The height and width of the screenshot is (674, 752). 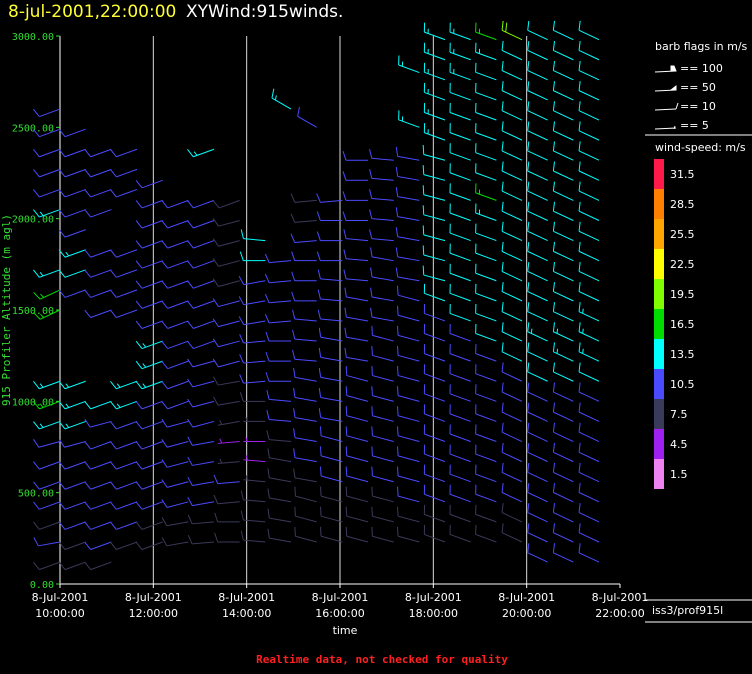 What do you see at coordinates (33, 37) in the screenshot?
I see `y-tick-label: 3000.00` at bounding box center [33, 37].